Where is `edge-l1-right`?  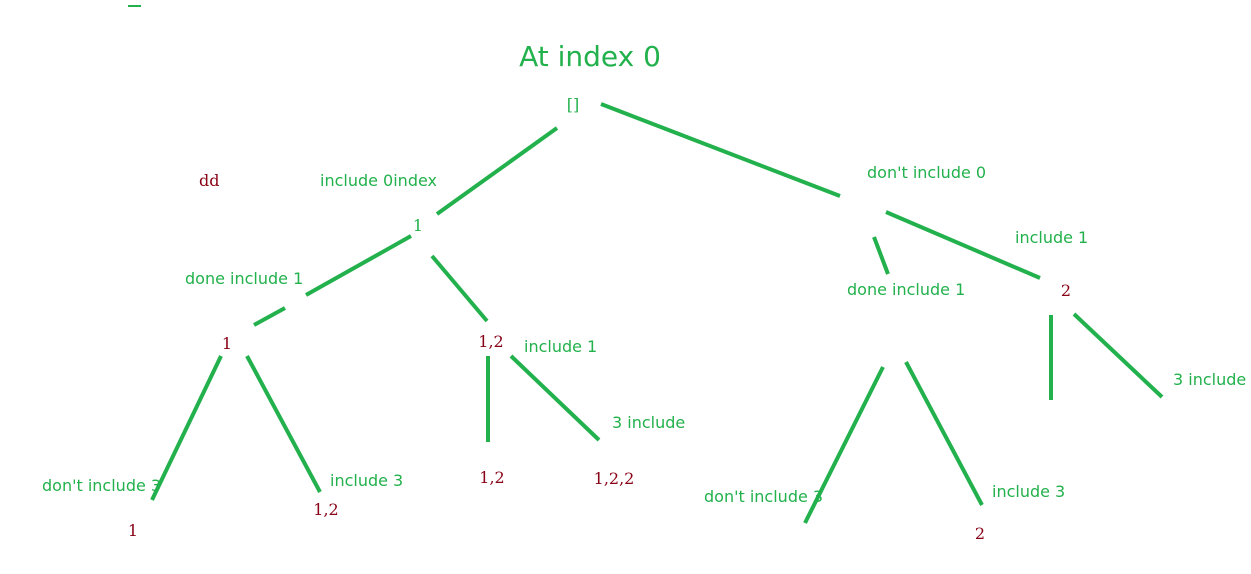 edge-l1-right is located at coordinates (459, 288).